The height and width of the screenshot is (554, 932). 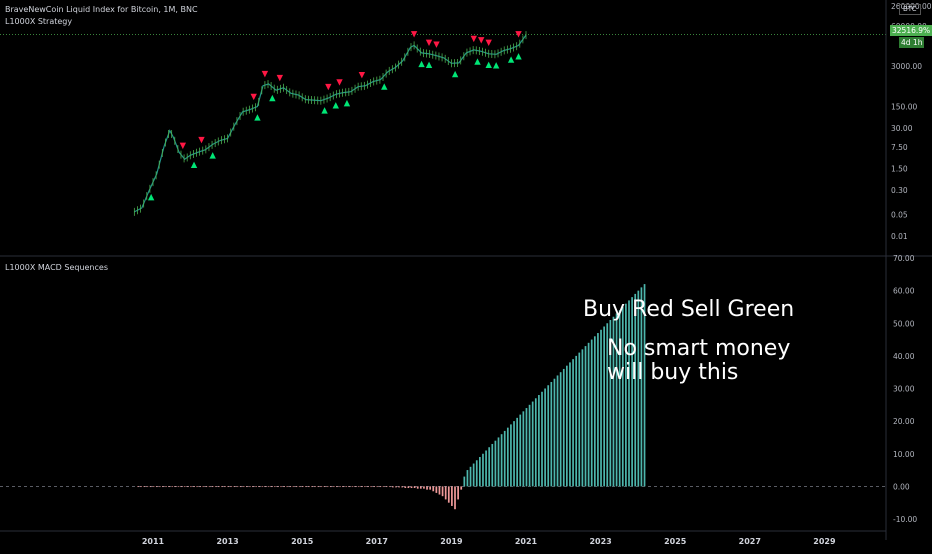 I want to click on macd-tick-label: 40.00, so click(x=904, y=356).